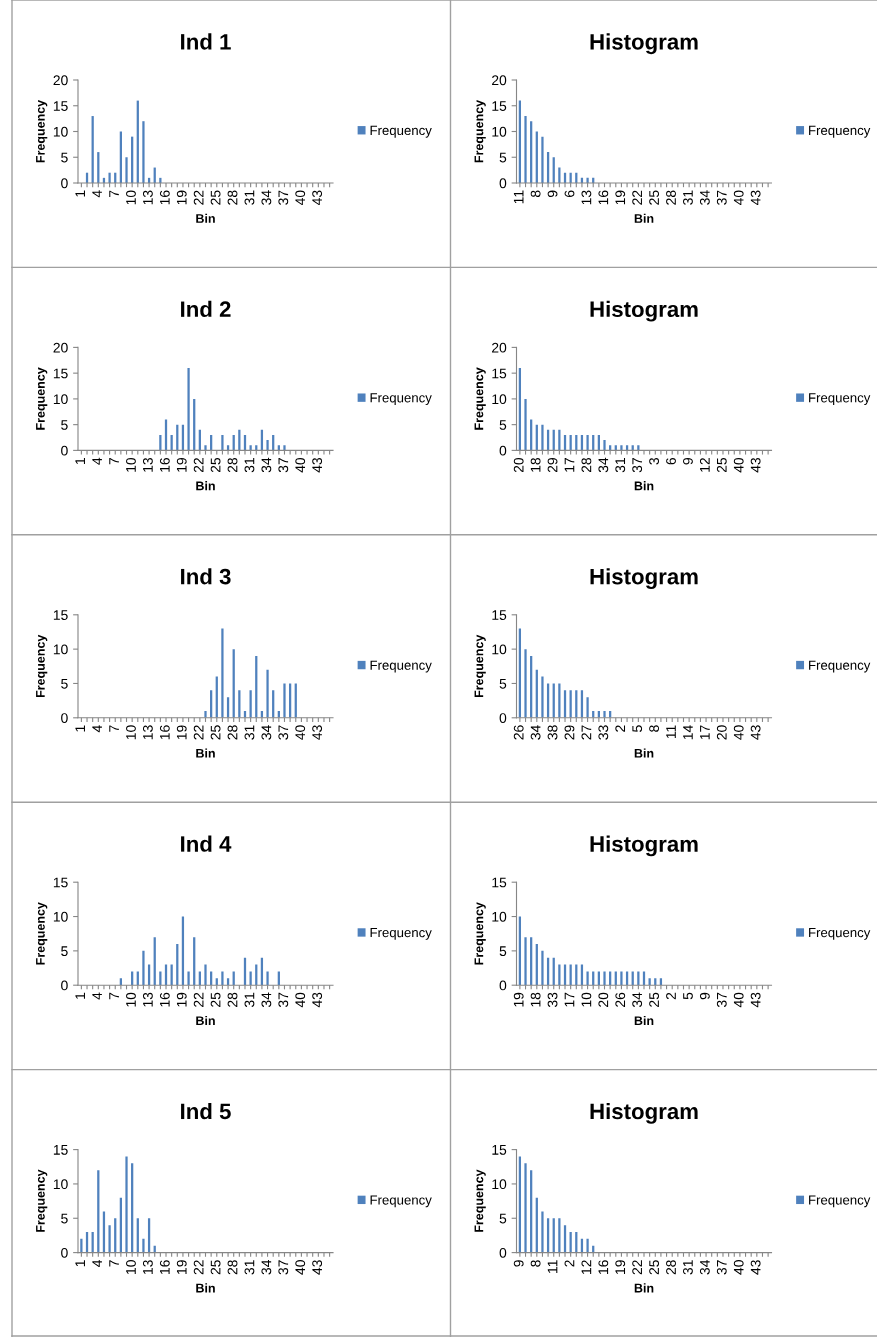  What do you see at coordinates (535, 464) in the screenshot?
I see `x-tick-label: 18` at bounding box center [535, 464].